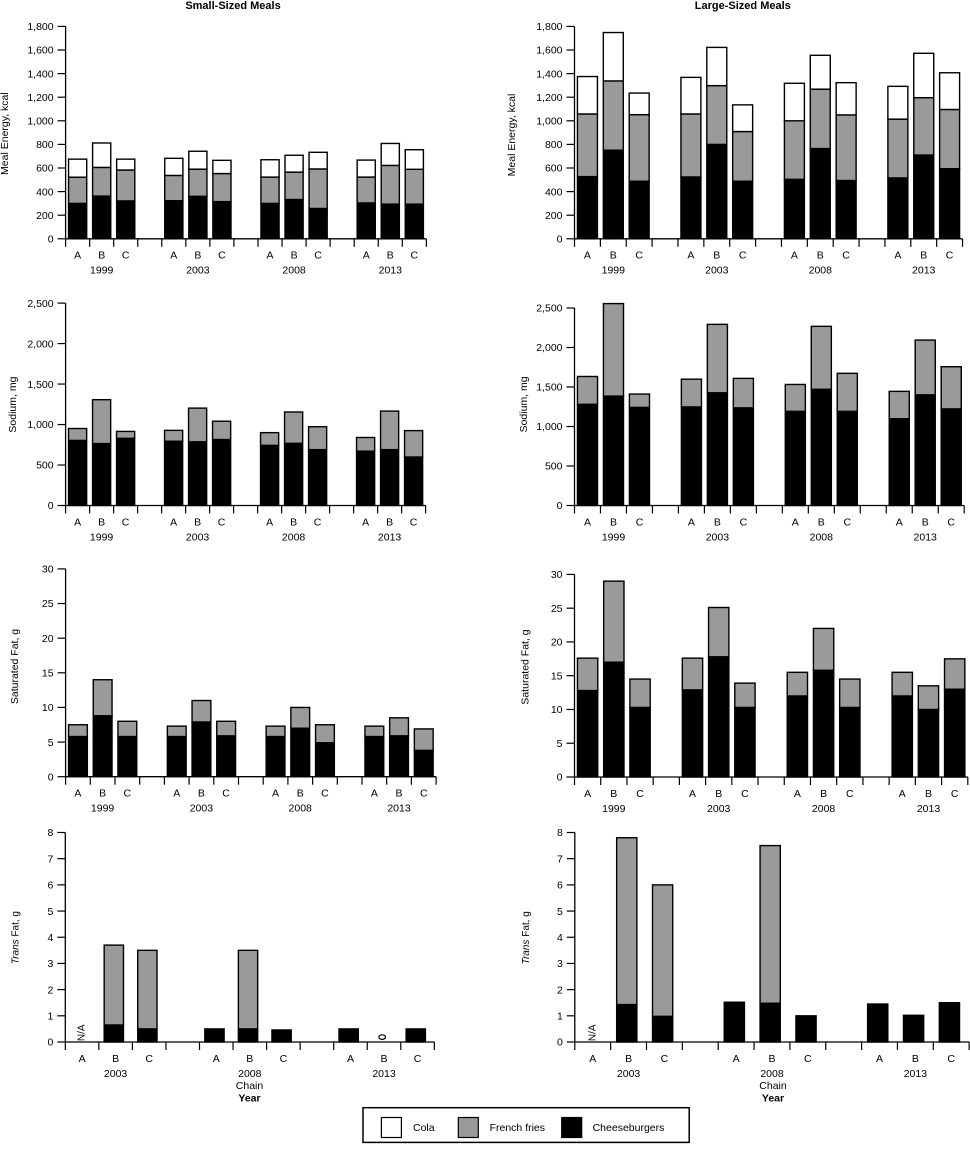 This screenshot has width=970, height=1152. What do you see at coordinates (554, 169) in the screenshot?
I see `svg-text: 600` at bounding box center [554, 169].